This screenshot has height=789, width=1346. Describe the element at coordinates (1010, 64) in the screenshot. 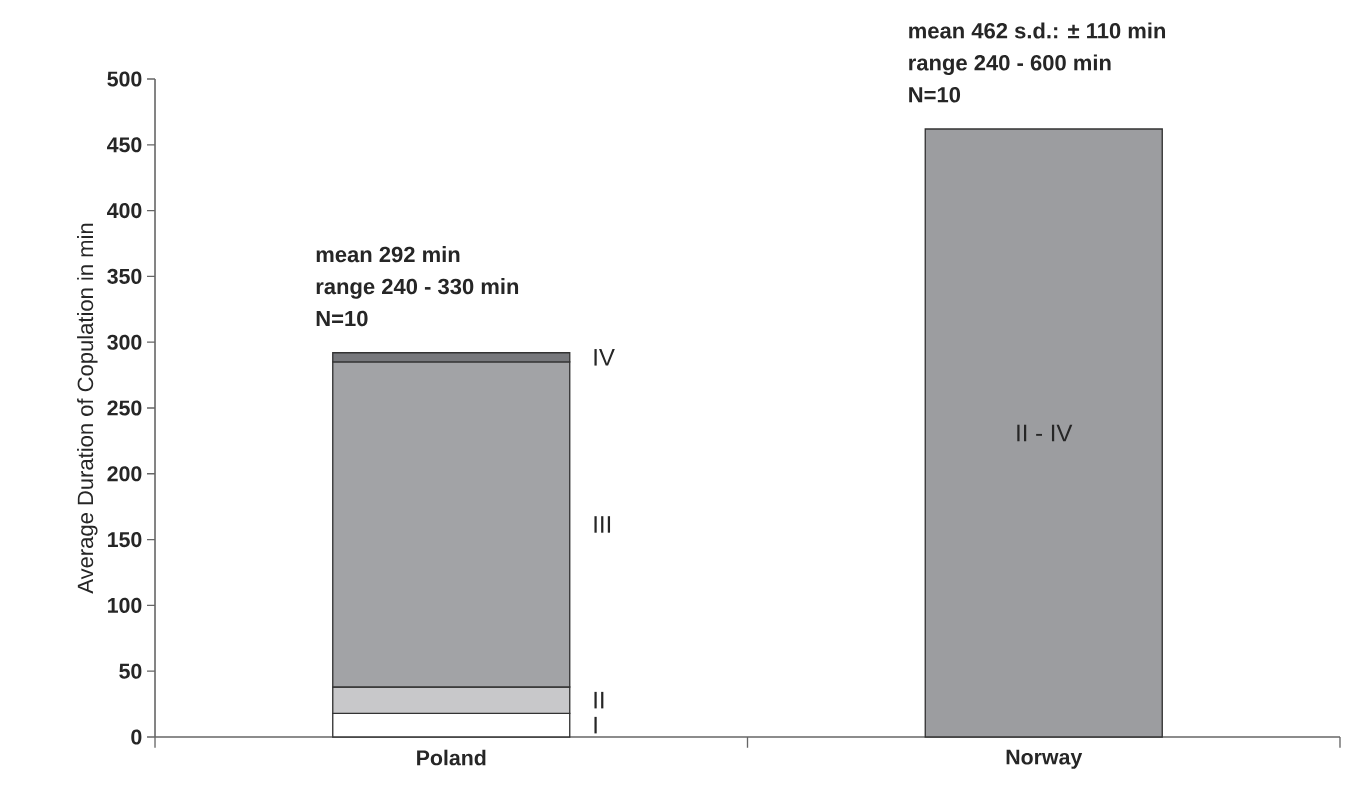

I see `text: range 240 - 600 min` at that location.